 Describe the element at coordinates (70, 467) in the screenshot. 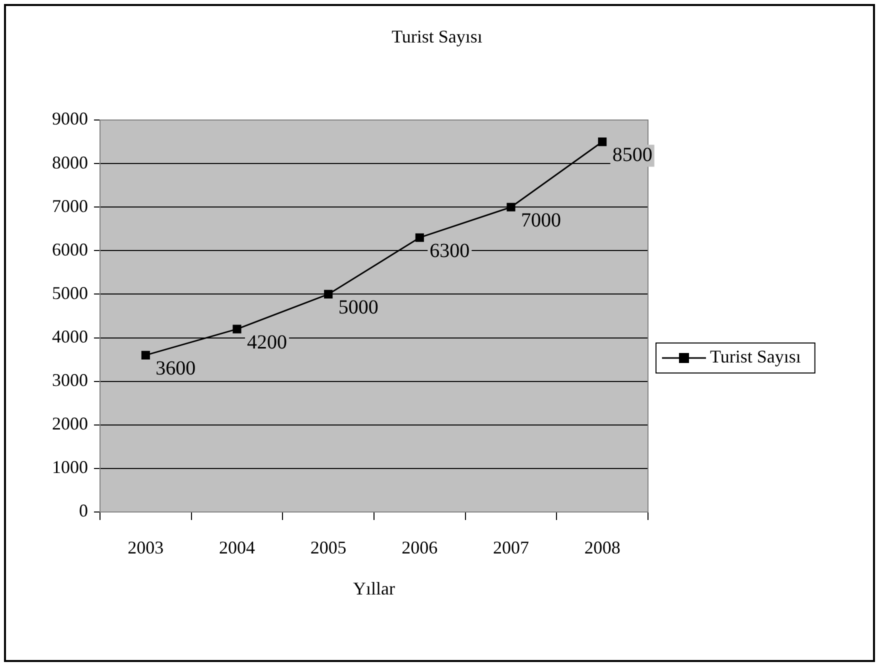

I see `y-tick-label: 1000` at that location.